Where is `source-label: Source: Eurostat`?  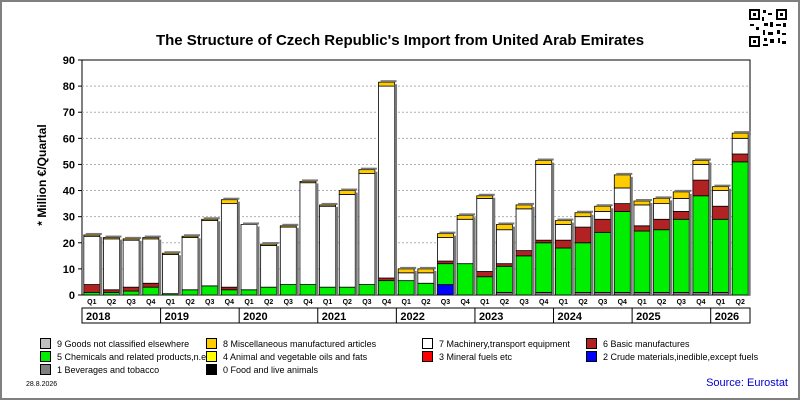
source-label: Source: Eurostat is located at coordinates (747, 383).